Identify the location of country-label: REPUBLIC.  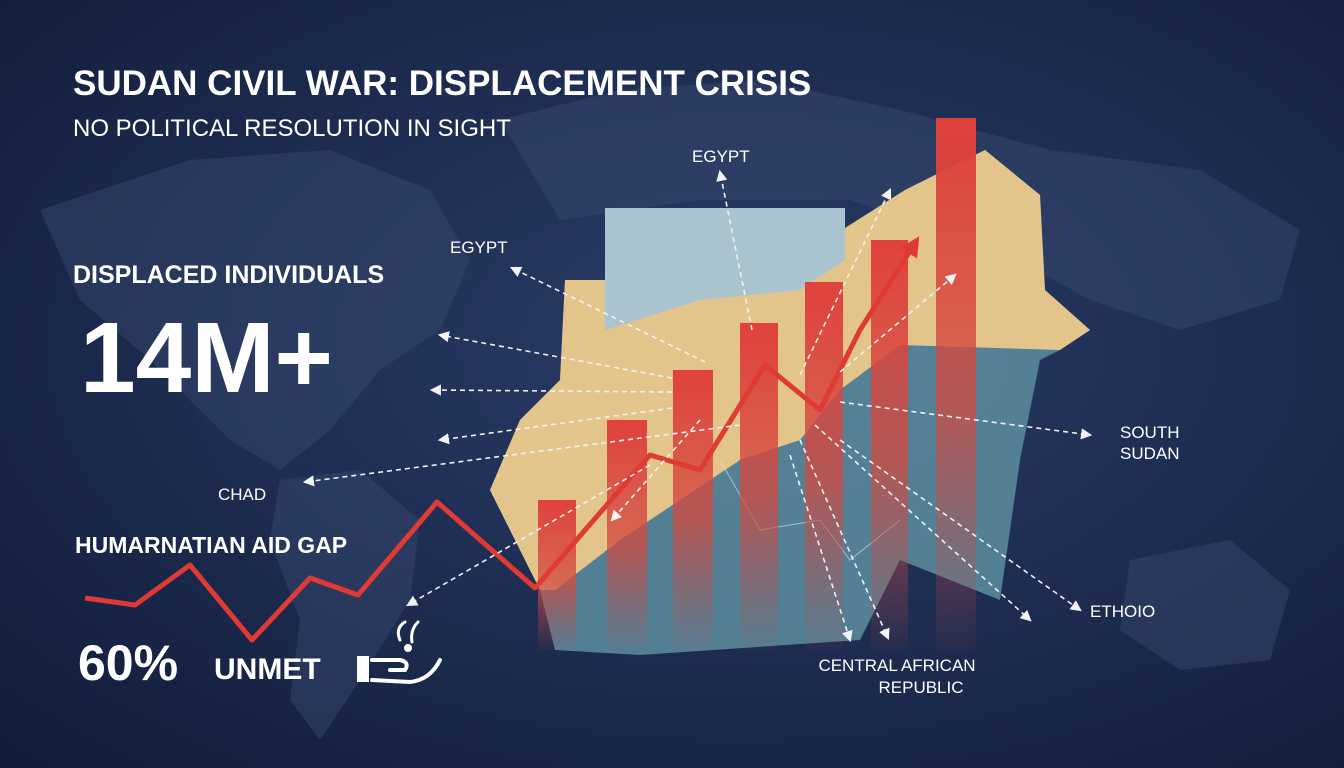
(920, 687).